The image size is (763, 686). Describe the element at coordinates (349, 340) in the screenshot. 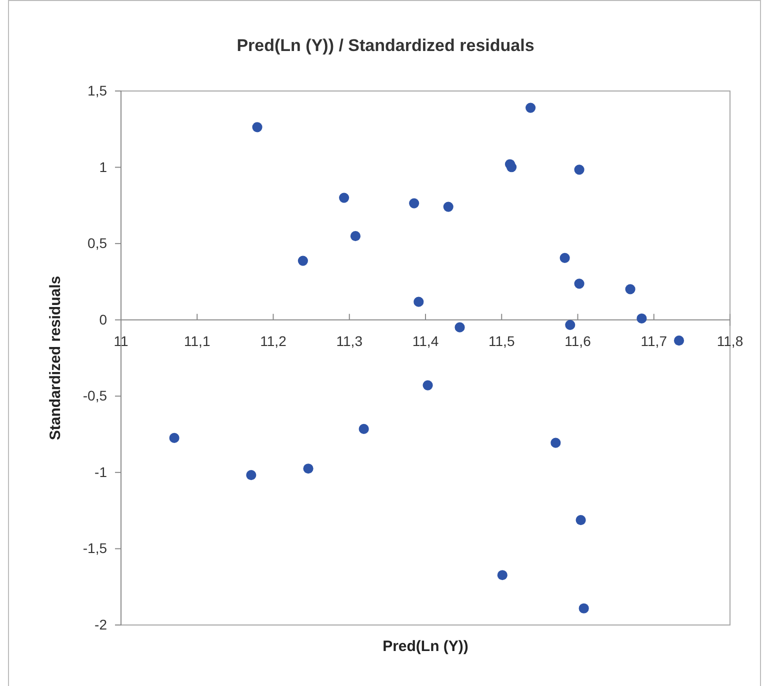

I see `x-tick-label: 11,3` at that location.